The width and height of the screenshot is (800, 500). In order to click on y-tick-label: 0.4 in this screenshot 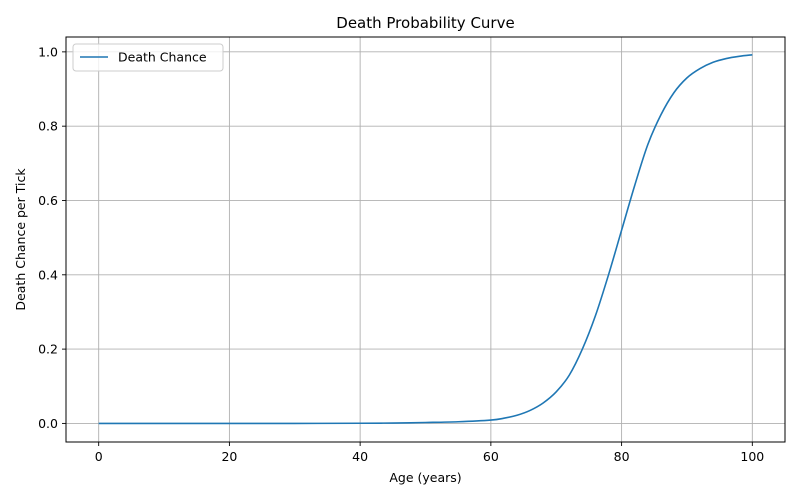, I will do `click(48, 274)`.